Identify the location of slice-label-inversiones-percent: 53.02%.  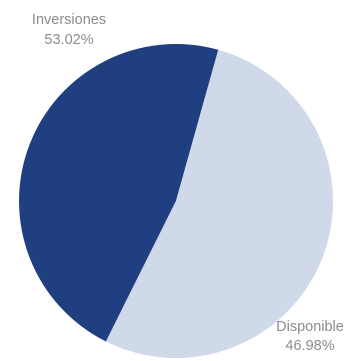
(68, 40).